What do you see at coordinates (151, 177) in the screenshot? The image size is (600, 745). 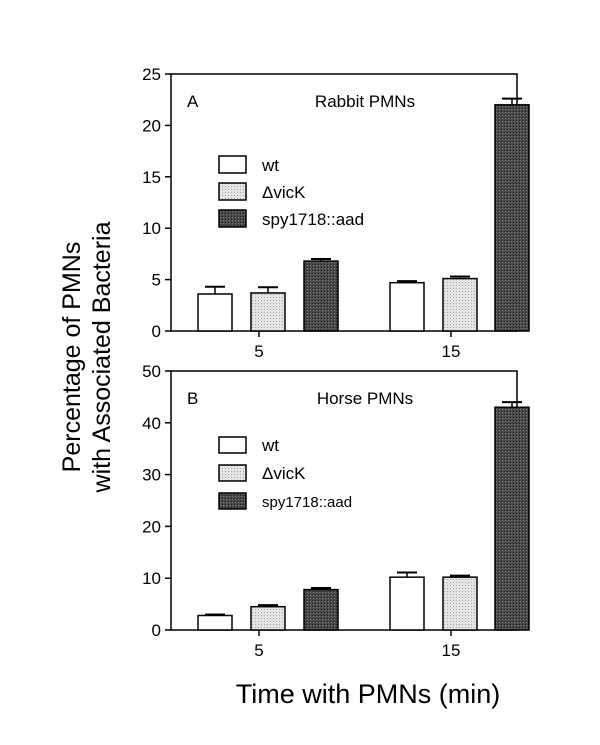 I see `y-tick-label: 15` at bounding box center [151, 177].